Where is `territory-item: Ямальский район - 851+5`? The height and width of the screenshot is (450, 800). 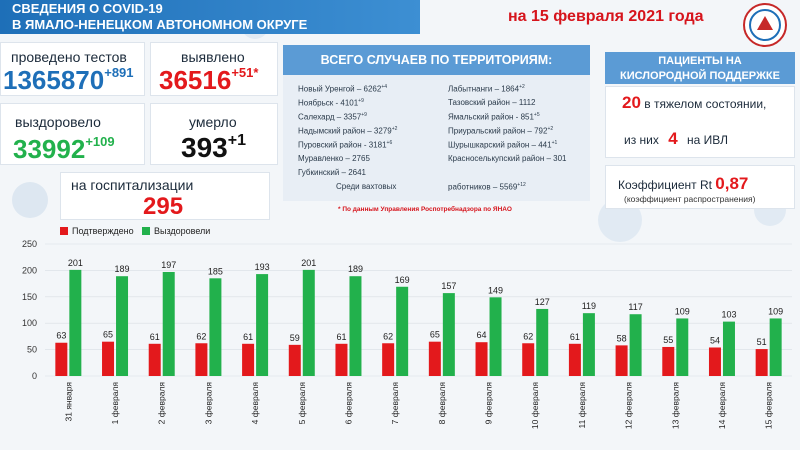
territory-item: Ямальский район - 851+5 is located at coordinates (494, 117).